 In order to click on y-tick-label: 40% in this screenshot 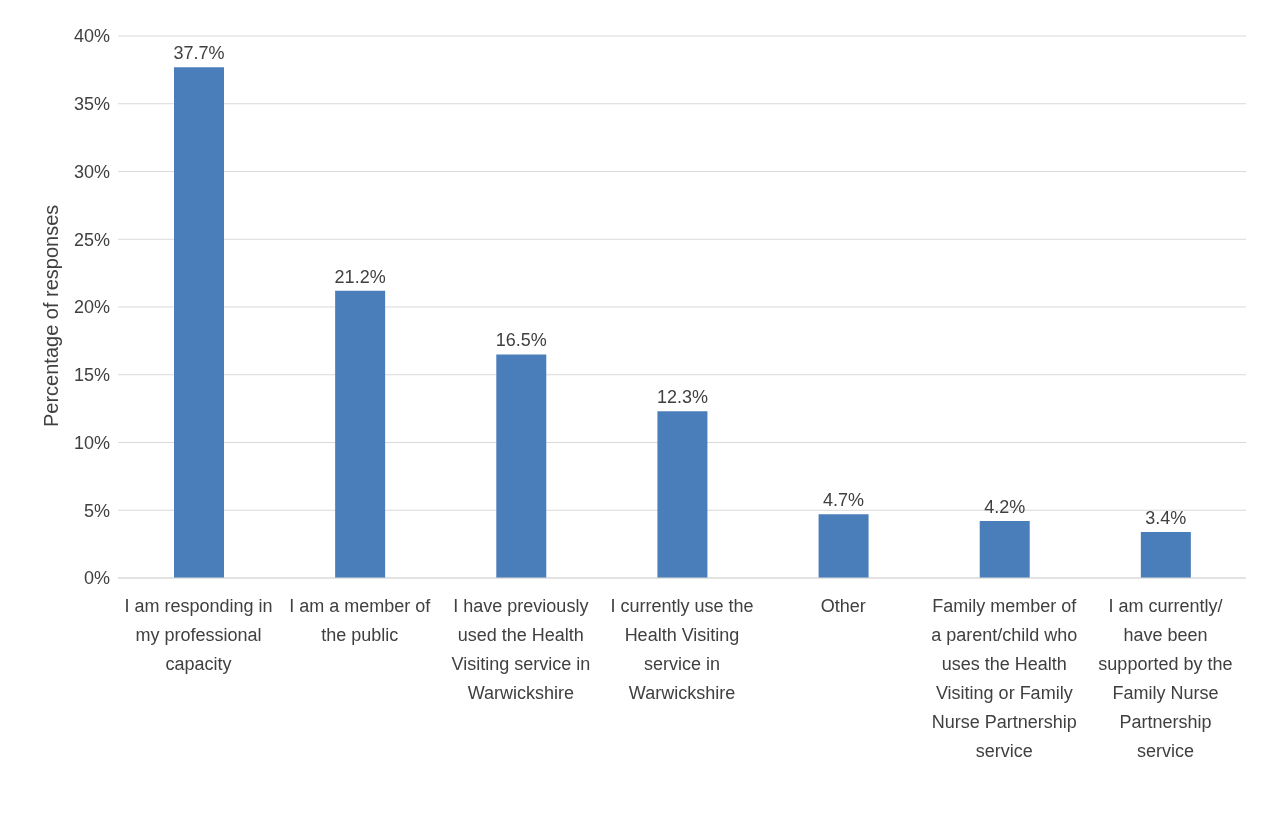, I will do `click(91, 36)`.